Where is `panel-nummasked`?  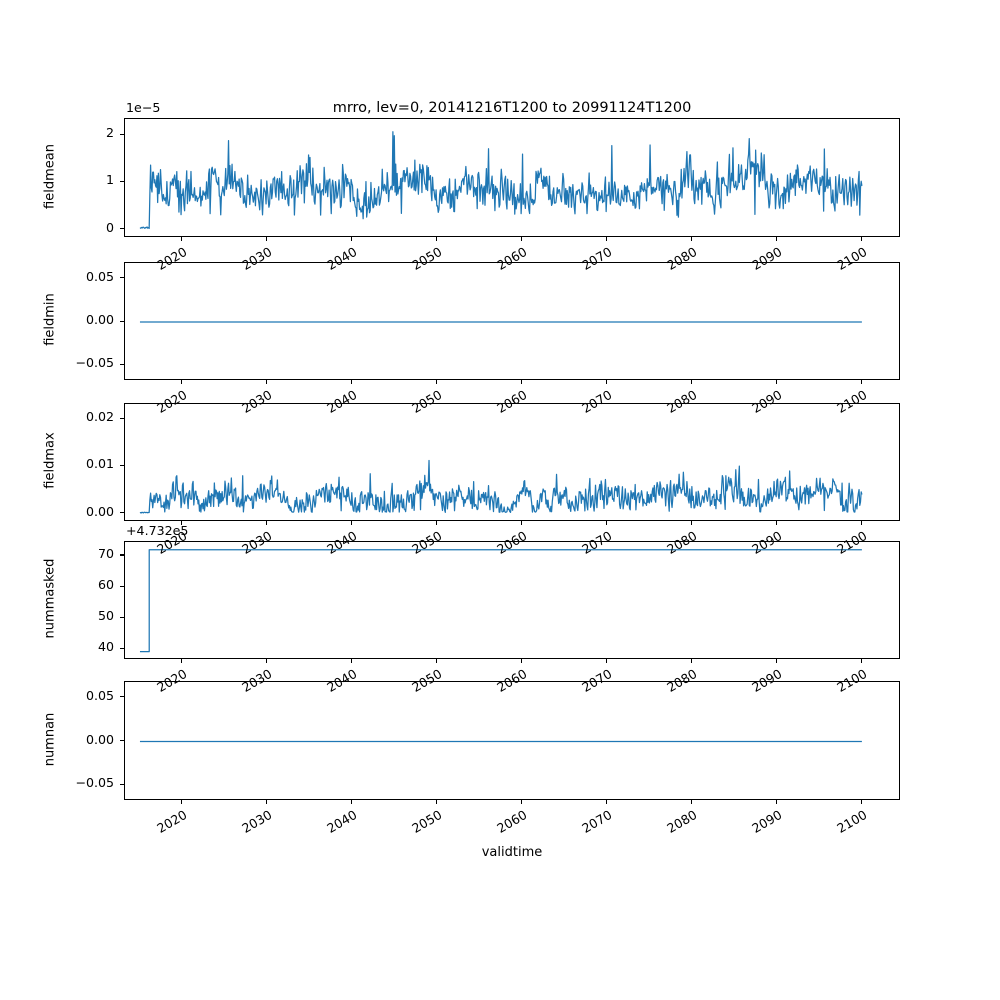 panel-nummasked is located at coordinates (512, 600).